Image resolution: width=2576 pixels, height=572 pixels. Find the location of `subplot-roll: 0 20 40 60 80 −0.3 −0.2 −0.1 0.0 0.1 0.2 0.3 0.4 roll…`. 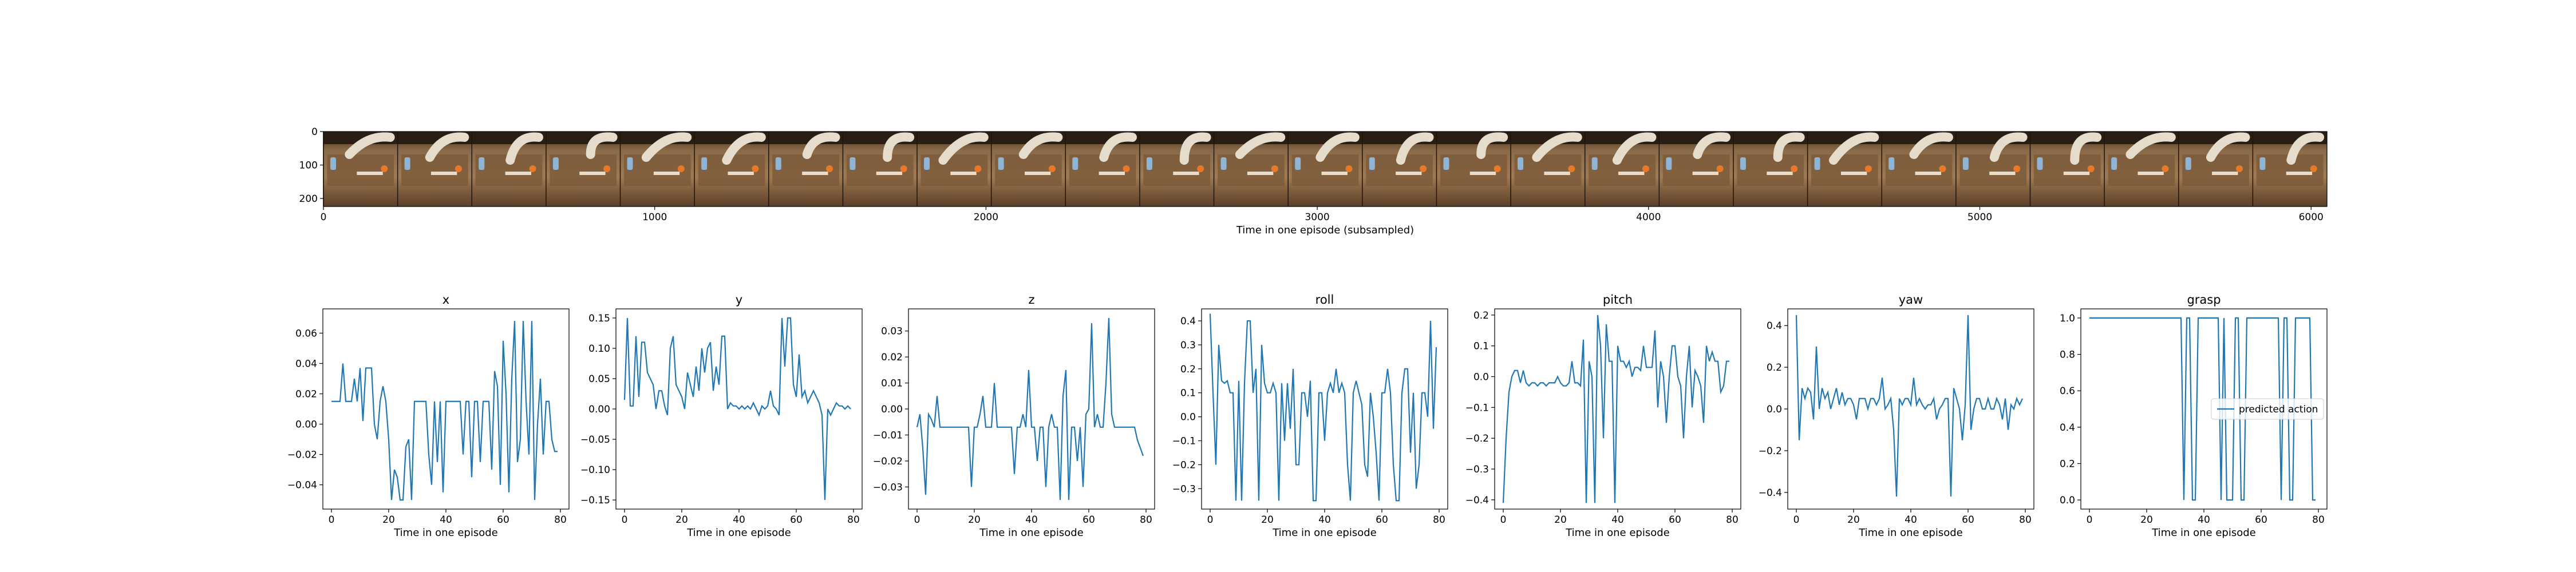

subplot-roll: 0 20 40 60 80 −0.3 −0.2 −0.1 0.0 0.1 0.2 0.3 0.4 roll… is located at coordinates (1310, 416).